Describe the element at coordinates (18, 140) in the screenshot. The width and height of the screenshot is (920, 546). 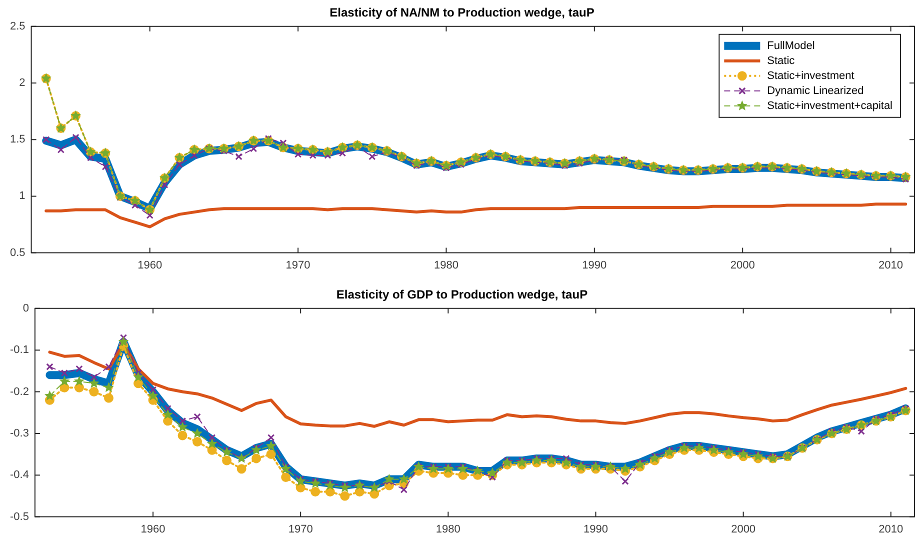
I see `y-tick-label: 1.5` at that location.